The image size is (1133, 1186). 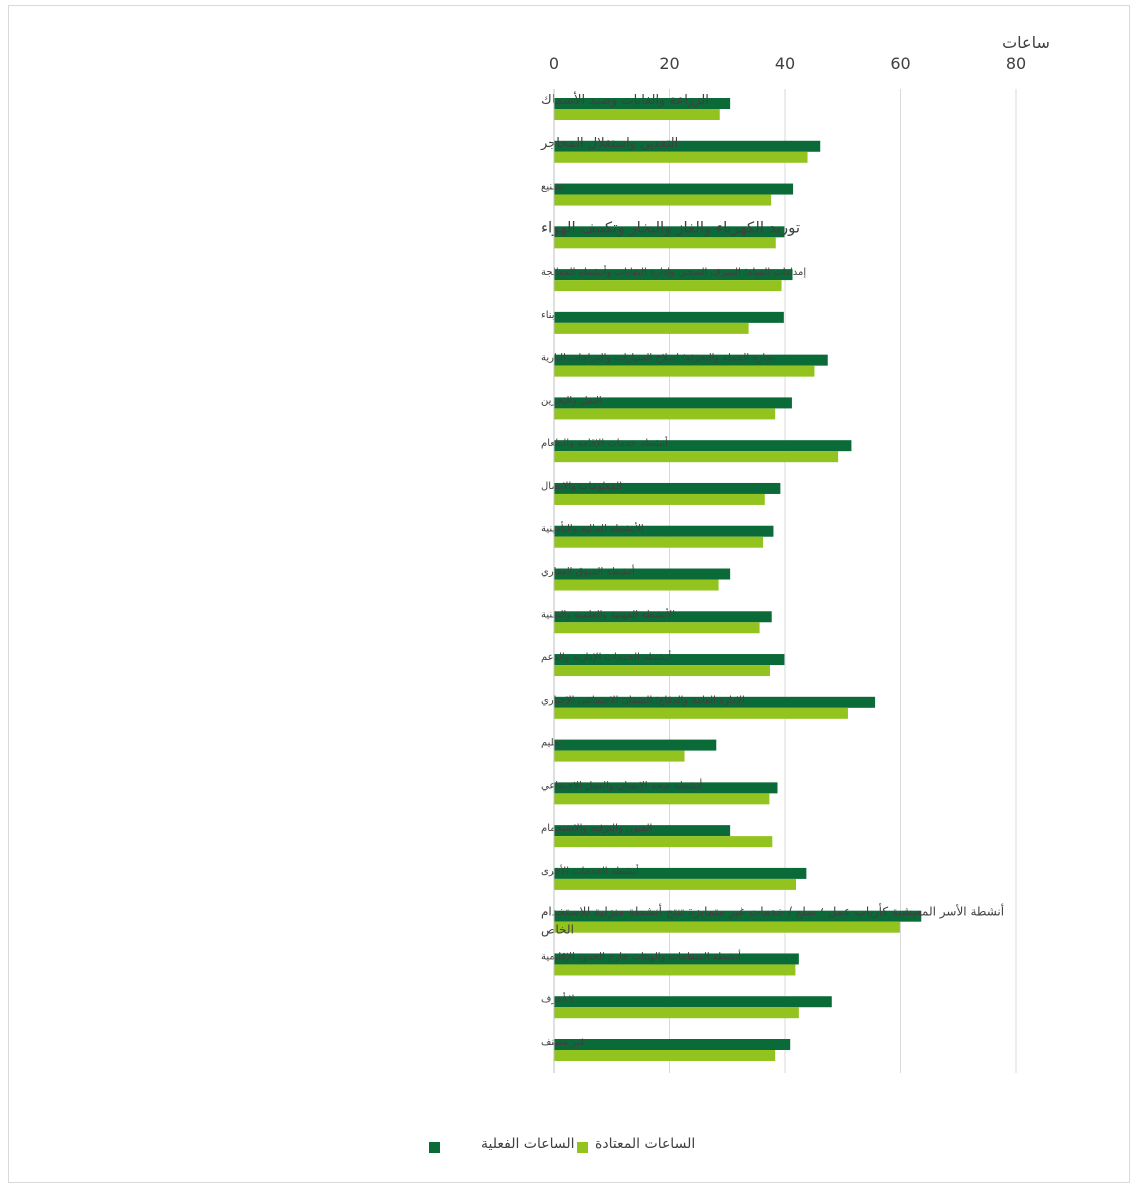 I want to click on category-label: الزراعة والغابات وصيد الأسماك, so click(x=625, y=99).